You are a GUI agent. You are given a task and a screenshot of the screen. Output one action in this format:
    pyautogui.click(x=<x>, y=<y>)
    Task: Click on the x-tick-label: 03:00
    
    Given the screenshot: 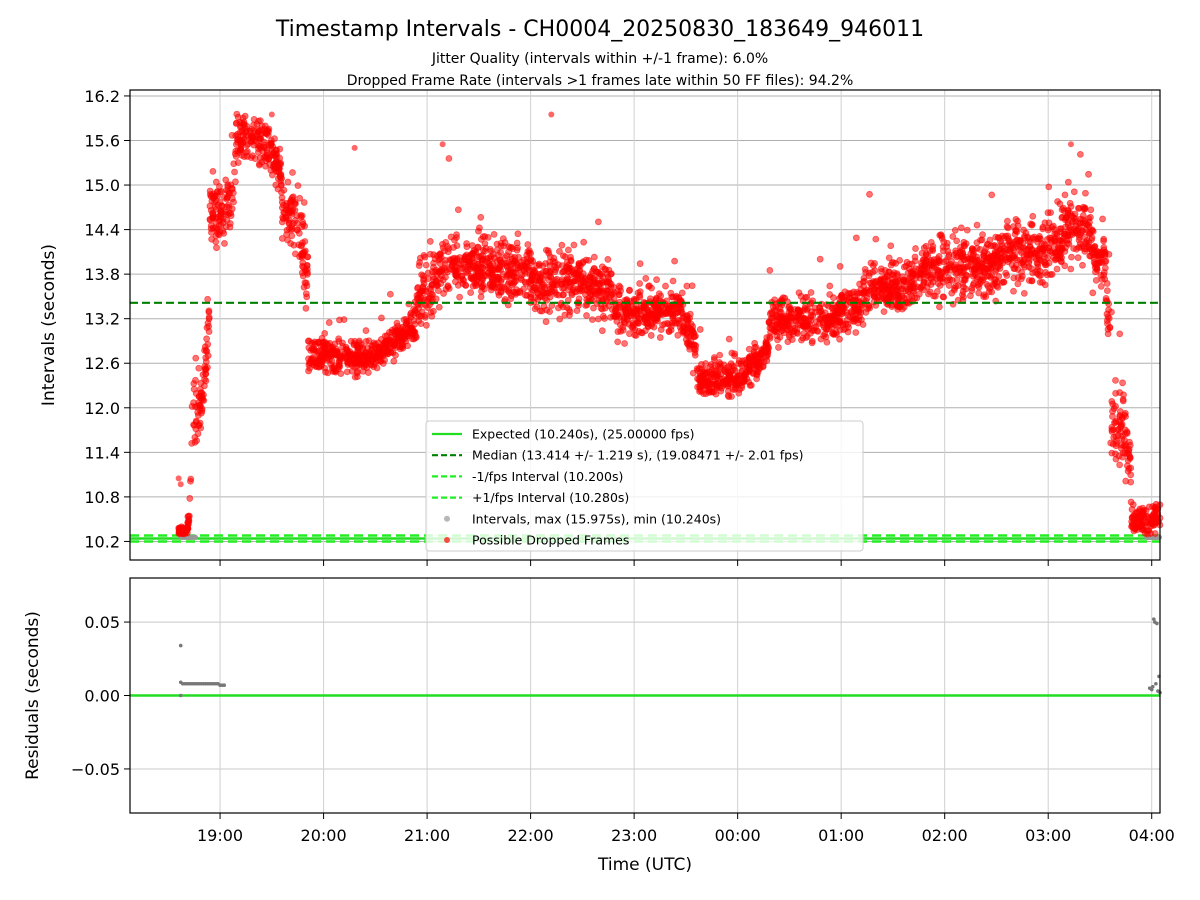 What is the action you would take?
    pyautogui.click(x=1048, y=835)
    